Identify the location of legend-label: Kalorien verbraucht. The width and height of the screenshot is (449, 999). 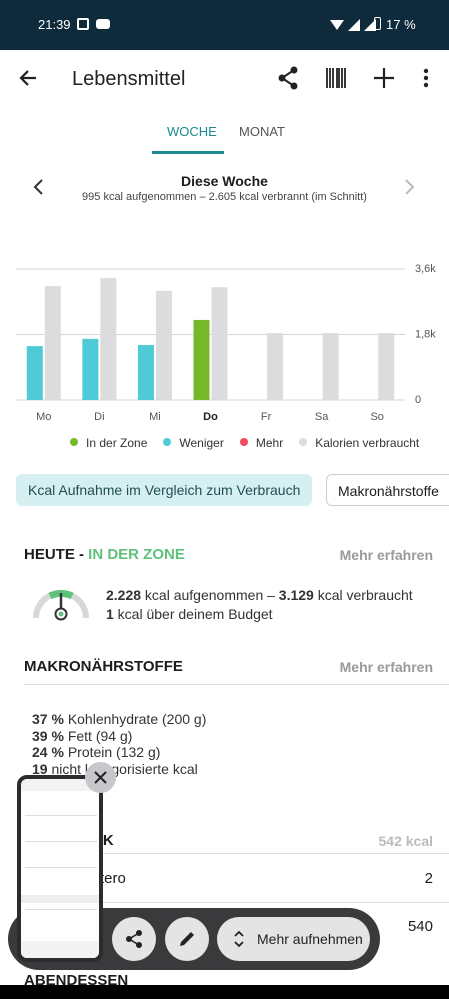
(367, 443).